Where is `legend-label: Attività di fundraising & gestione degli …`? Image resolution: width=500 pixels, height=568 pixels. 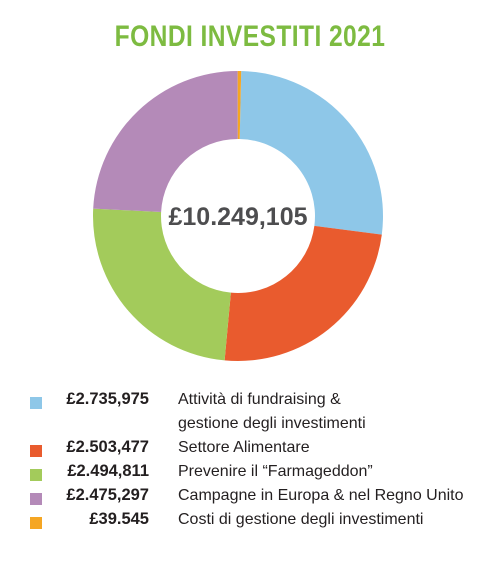
legend-label: Attività di fundraising & gestione degli … is located at coordinates (333, 412).